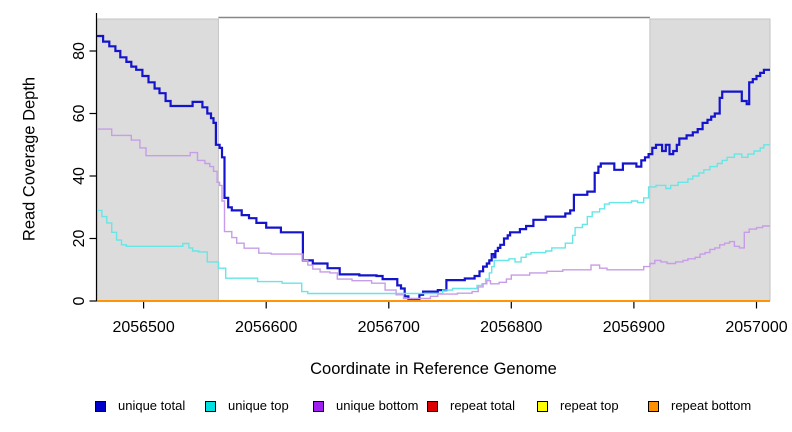 The image size is (792, 432). Describe the element at coordinates (634, 327) in the screenshot. I see `x-tick-label: 2056900` at that location.